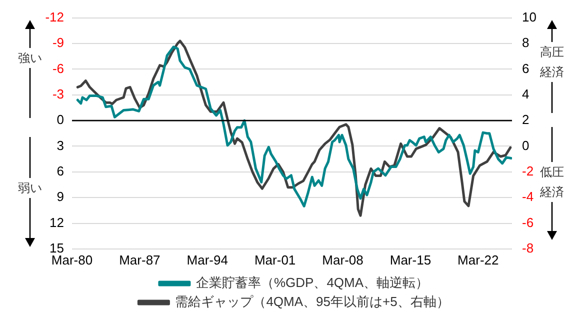 This screenshot has width=570, height=321. Describe the element at coordinates (526, 94) in the screenshot. I see `y2-tick-label: 4` at that location.